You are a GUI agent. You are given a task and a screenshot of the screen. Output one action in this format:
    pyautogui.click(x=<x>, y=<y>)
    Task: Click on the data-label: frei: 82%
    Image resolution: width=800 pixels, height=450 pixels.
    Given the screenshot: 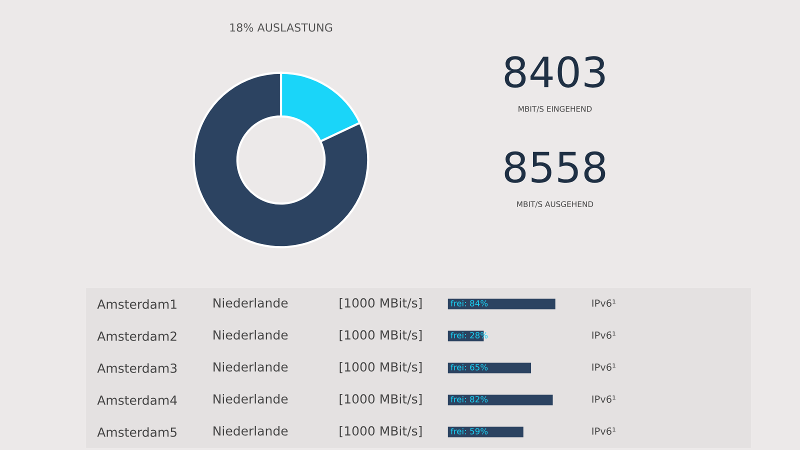 What is the action you would take?
    pyautogui.click(x=469, y=399)
    